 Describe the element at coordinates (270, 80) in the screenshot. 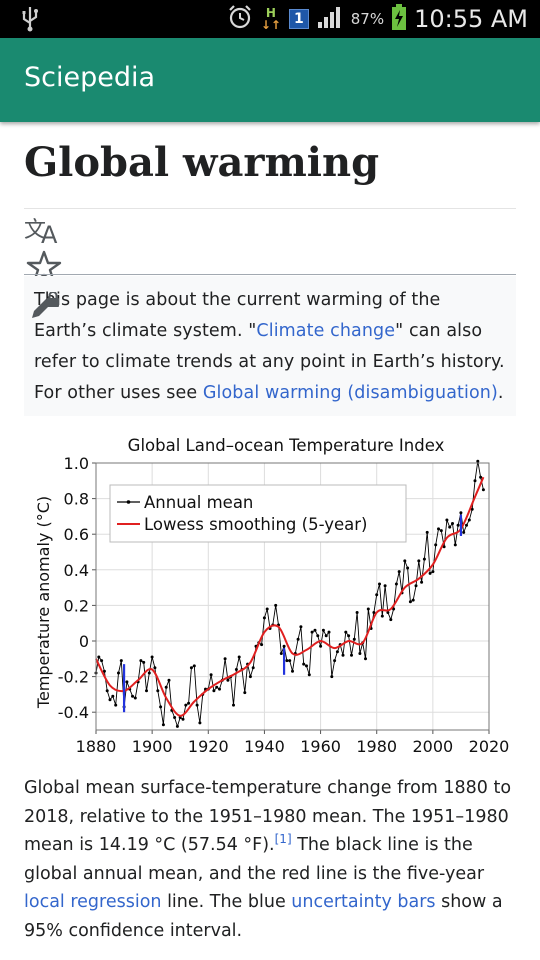

I see `app-bar: Sciepedia` at that location.